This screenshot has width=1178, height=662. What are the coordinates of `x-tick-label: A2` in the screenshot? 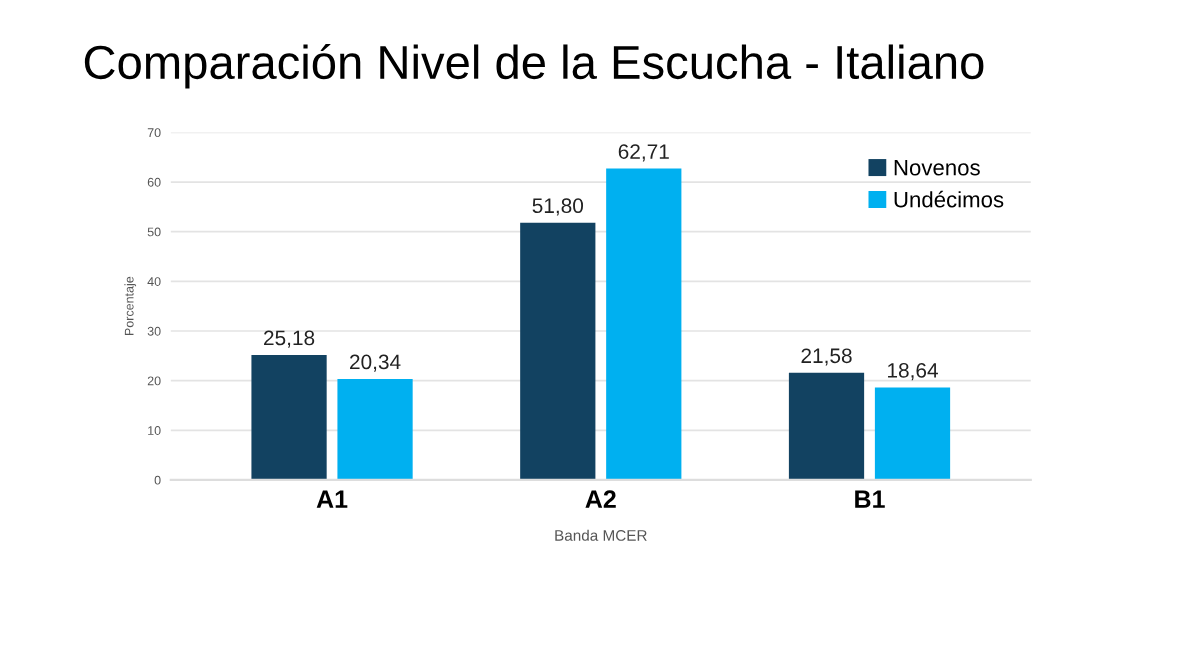 It's located at (600, 499).